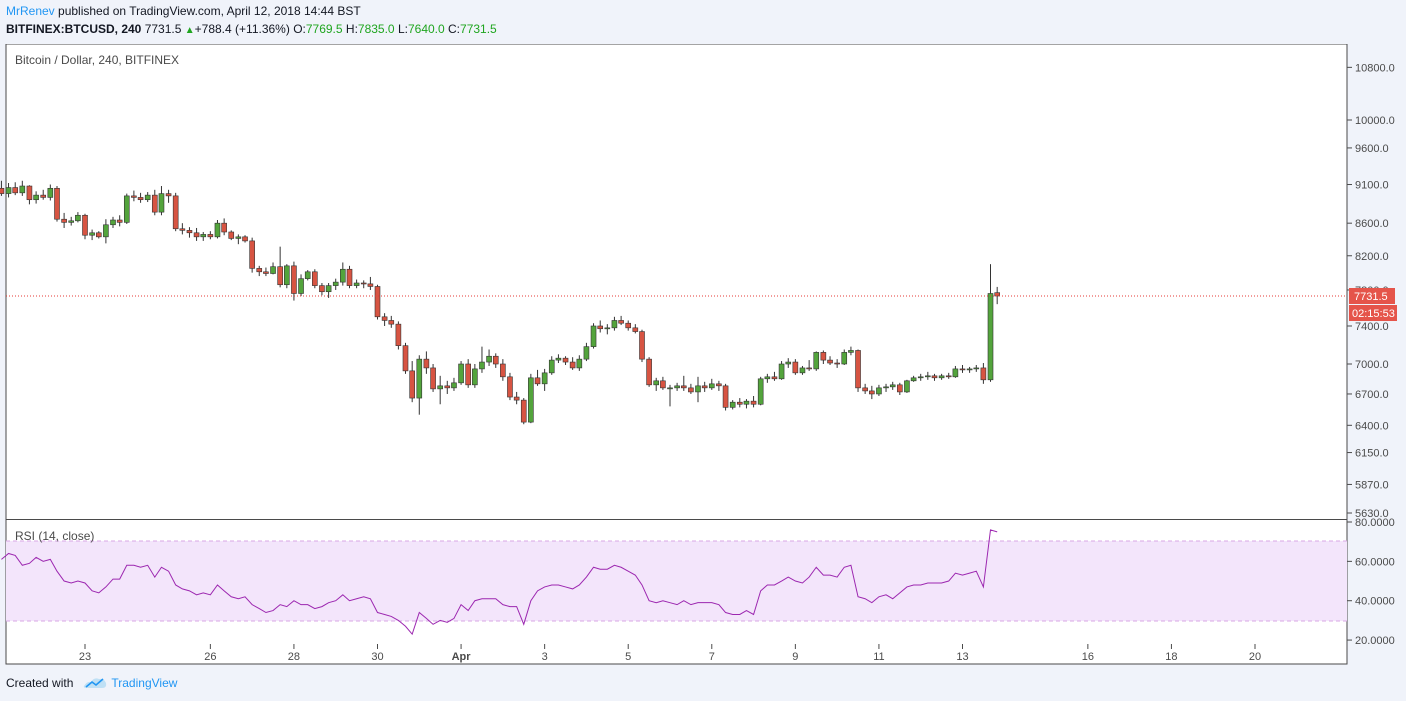 This screenshot has height=701, width=1406. Describe the element at coordinates (74, 29) in the screenshot. I see `symbol-label: BITFINEX:BTCUSD, 240` at that location.